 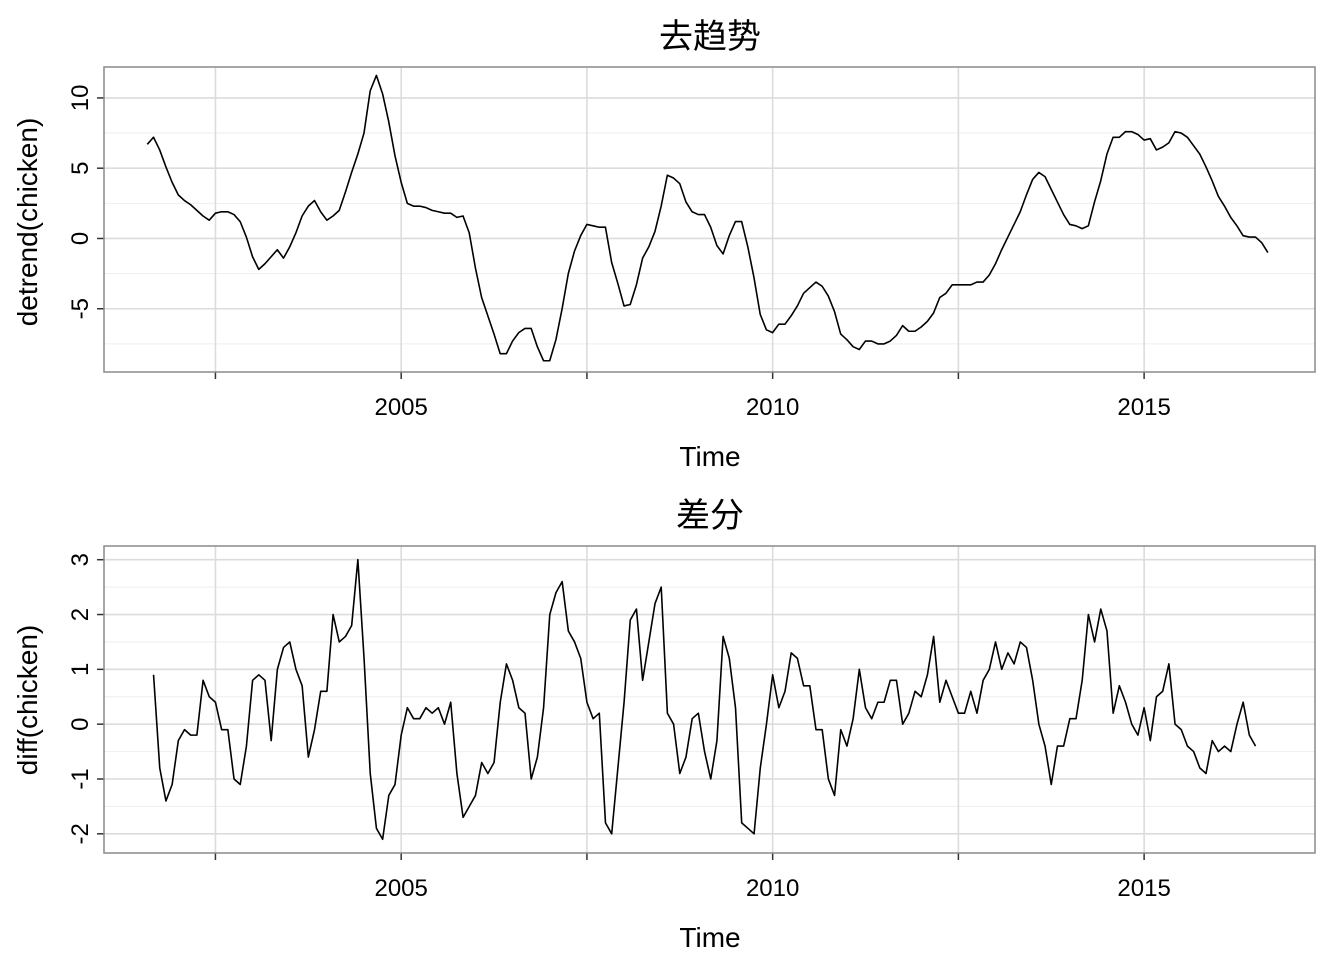 I want to click on diff-x-tick-label: 2005, so click(x=400, y=888).